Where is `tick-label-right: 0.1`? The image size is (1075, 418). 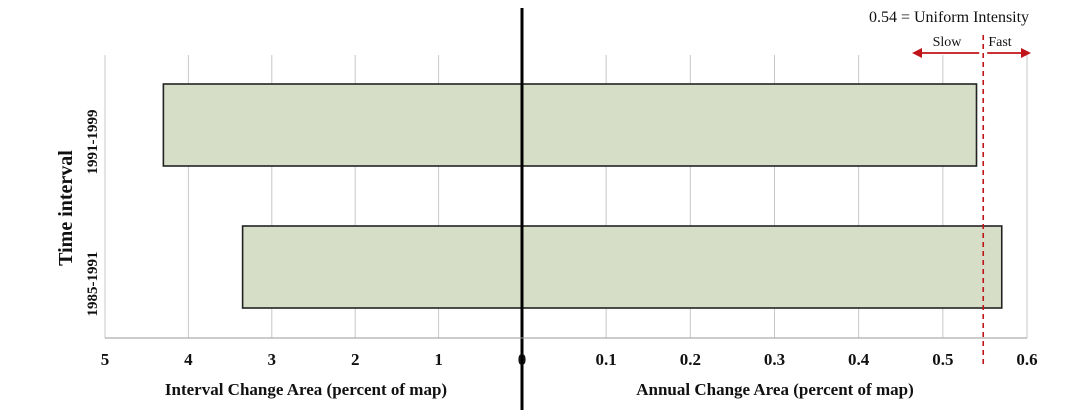 tick-label-right: 0.1 is located at coordinates (606, 359).